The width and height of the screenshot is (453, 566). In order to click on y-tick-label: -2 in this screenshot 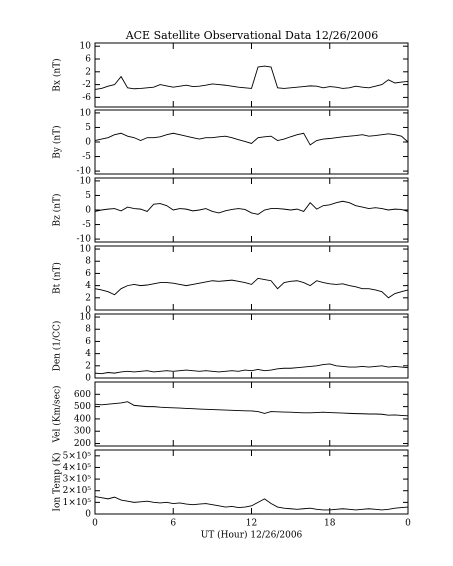, I will do `click(86, 85)`.